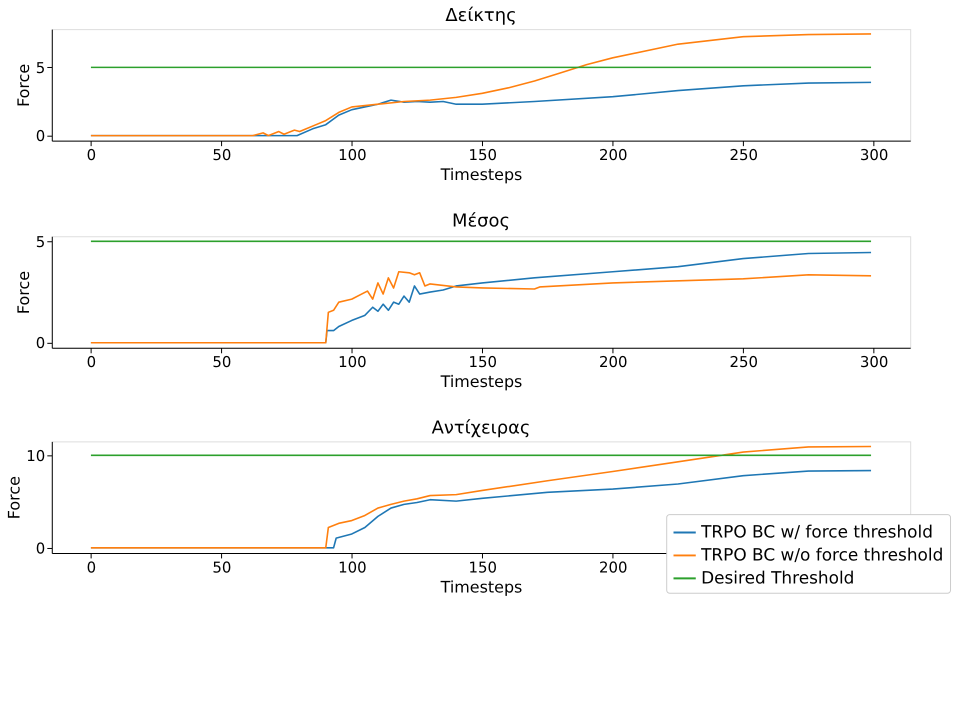  What do you see at coordinates (816, 532) in the screenshot?
I see `legend-label: TRPO BC w/ force threshold` at bounding box center [816, 532].